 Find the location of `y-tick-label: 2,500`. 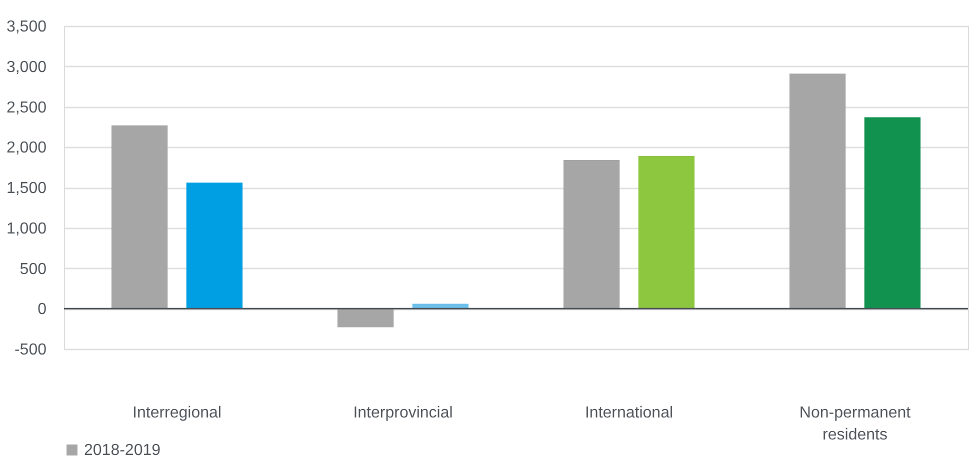

y-tick-label: 2,500 is located at coordinates (26, 107).